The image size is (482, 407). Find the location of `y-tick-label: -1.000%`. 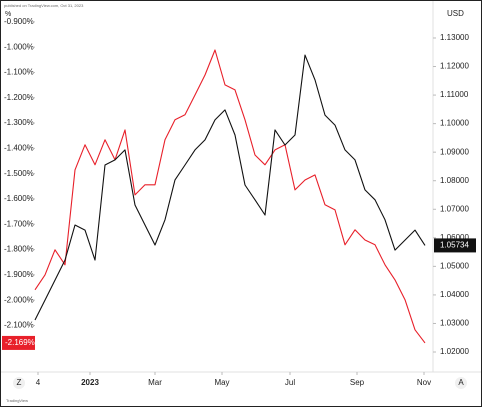

y-tick-label: -1.000% is located at coordinates (19, 46).